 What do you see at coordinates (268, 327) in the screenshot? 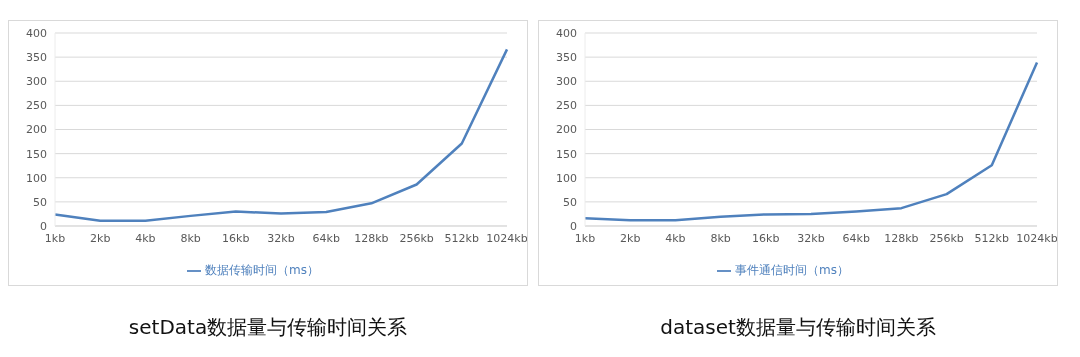
I see `text: setData数据量与传输时间关系` at bounding box center [268, 327].